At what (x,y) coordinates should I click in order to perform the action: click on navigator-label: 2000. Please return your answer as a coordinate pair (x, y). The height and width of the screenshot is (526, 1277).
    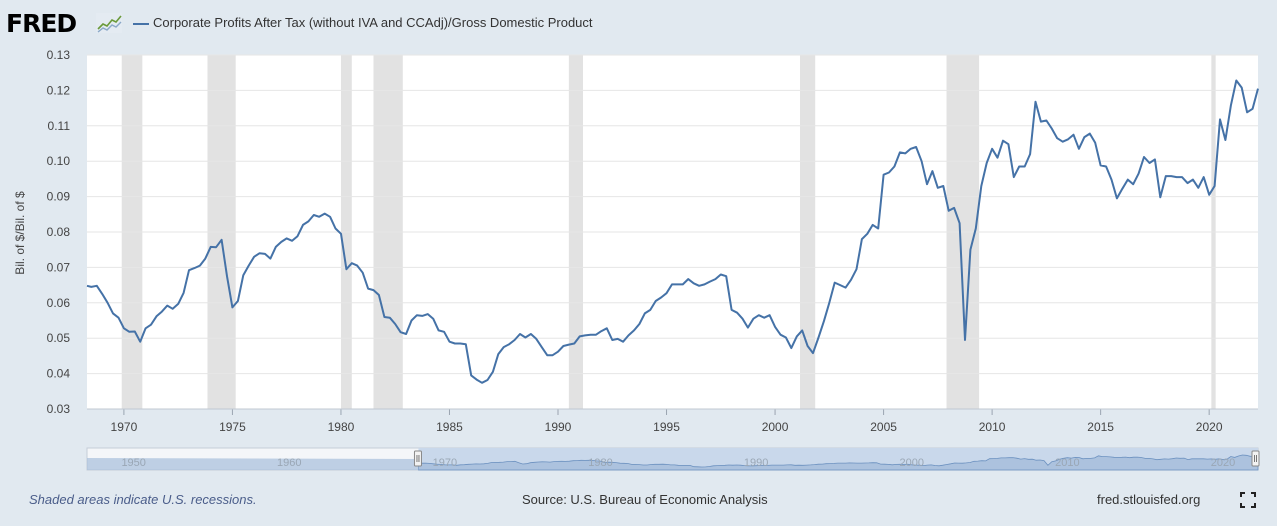
    Looking at the image, I should click on (912, 463).